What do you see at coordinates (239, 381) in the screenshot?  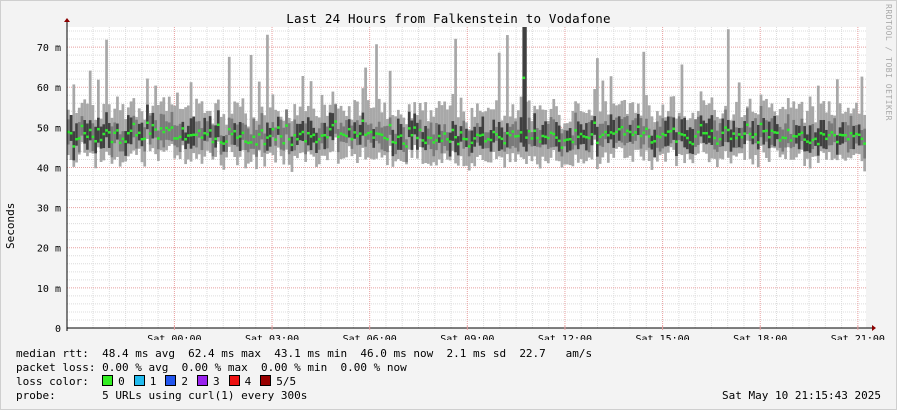 I see `loss-color-item-4: 4` at bounding box center [239, 381].